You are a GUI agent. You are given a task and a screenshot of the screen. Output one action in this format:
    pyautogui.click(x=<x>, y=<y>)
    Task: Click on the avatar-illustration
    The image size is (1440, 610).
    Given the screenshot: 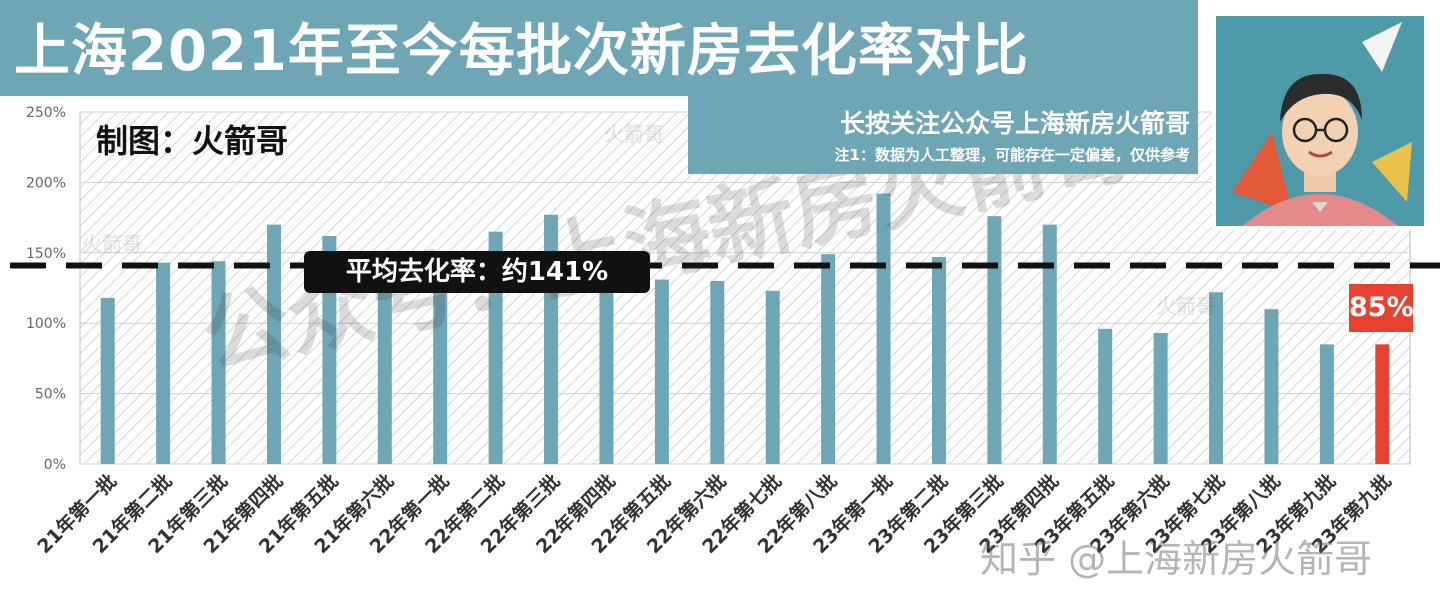 What is the action you would take?
    pyautogui.click(x=1320, y=121)
    